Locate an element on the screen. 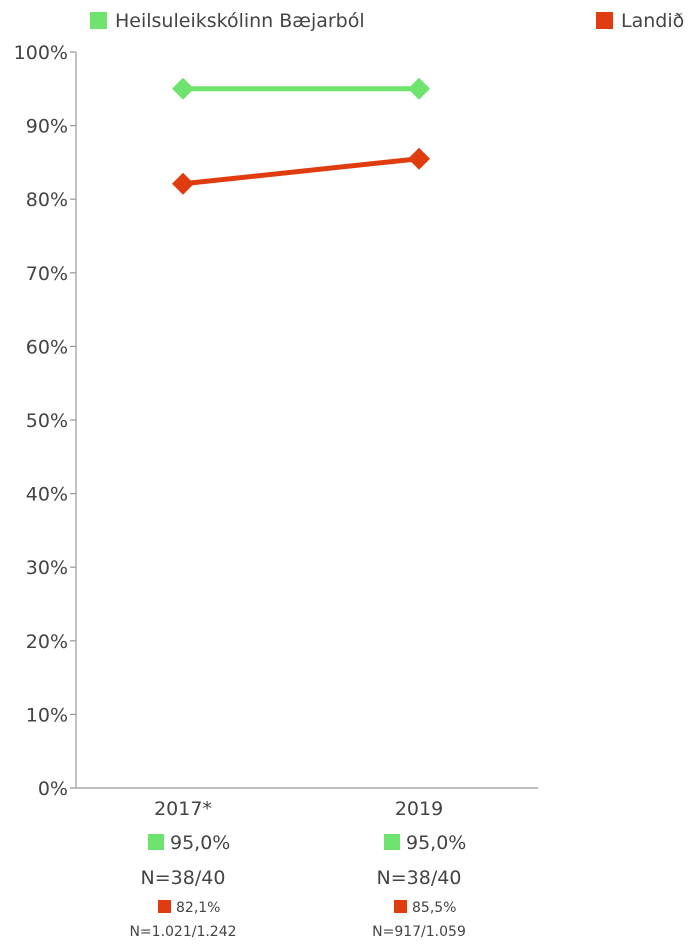  x-tick-label: 2019 is located at coordinates (419, 809).